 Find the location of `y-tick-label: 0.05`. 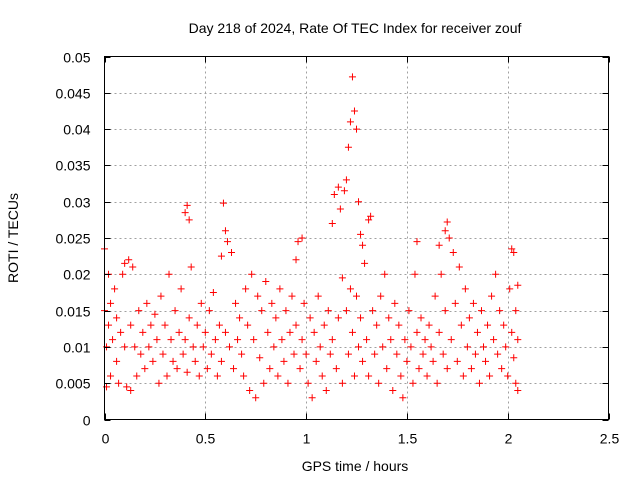

y-tick-label: 0.05 is located at coordinates (76, 58).